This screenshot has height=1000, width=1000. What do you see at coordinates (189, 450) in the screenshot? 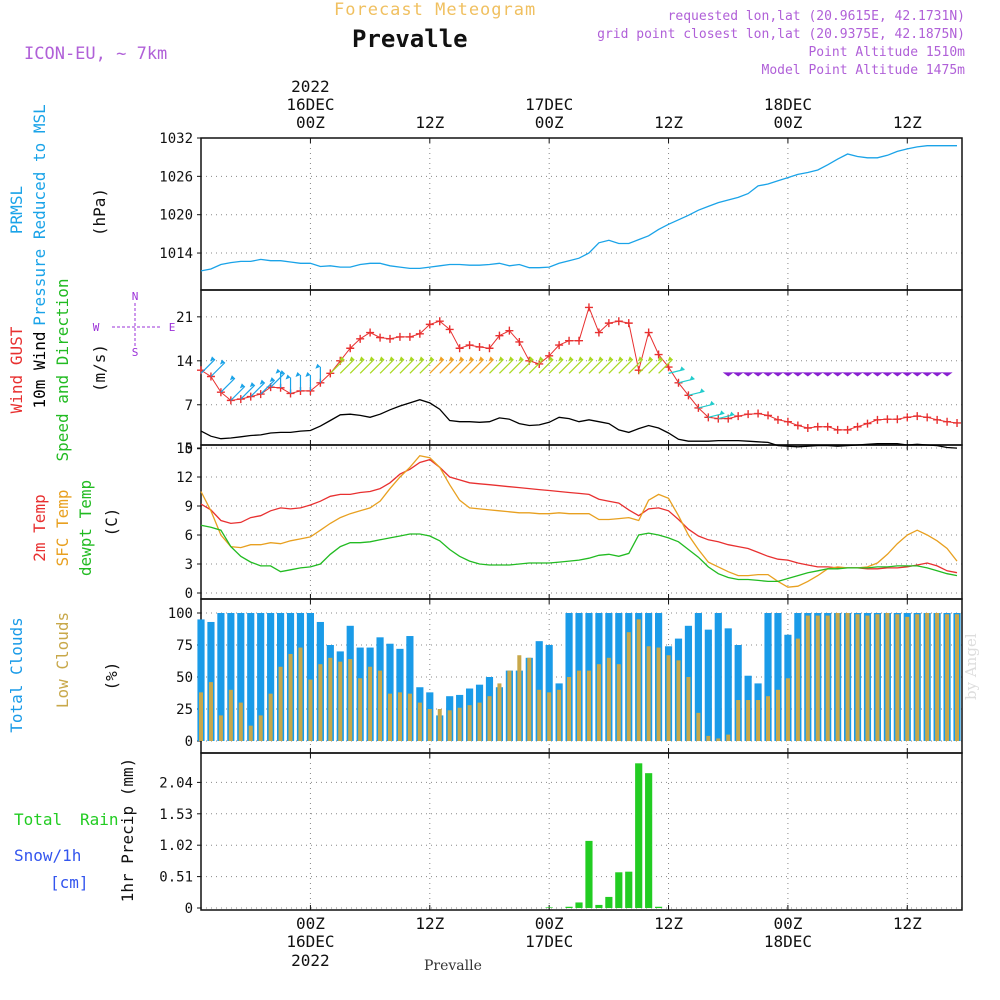
I see `ytick-label-wind: 0` at bounding box center [189, 450].